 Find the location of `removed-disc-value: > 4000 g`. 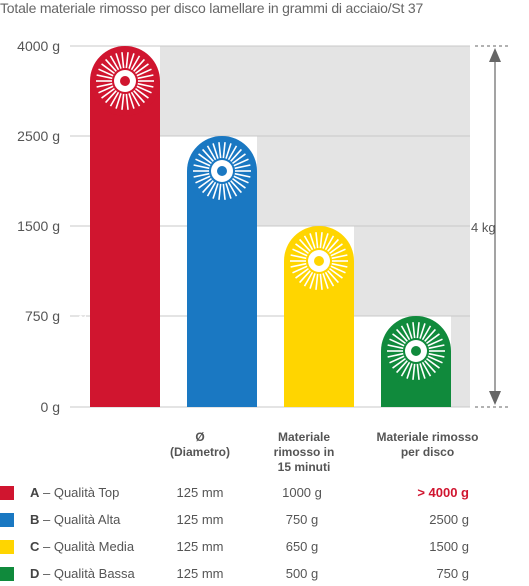

removed-disc-value: > 4000 g is located at coordinates (443, 492).